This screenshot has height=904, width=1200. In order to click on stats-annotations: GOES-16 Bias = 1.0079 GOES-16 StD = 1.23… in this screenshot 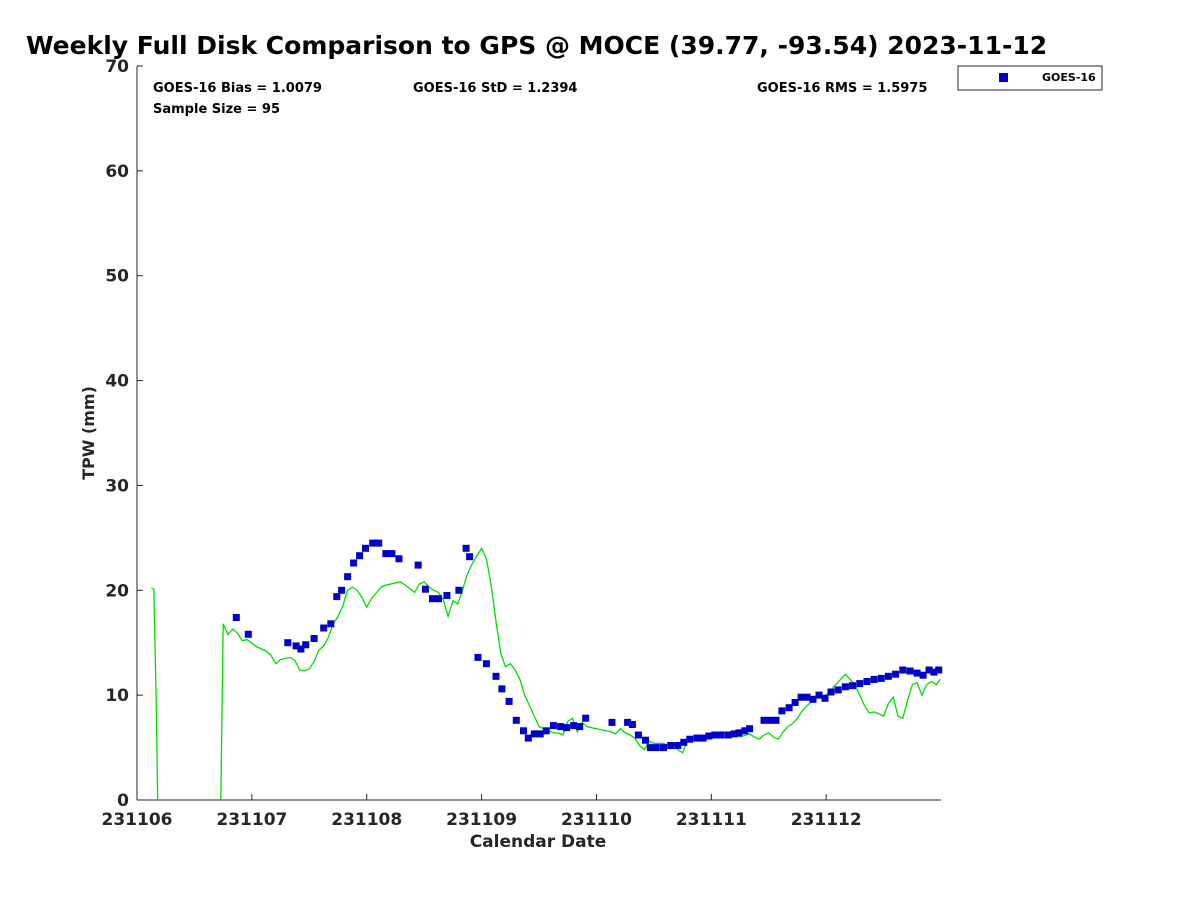, I will do `click(540, 99)`.